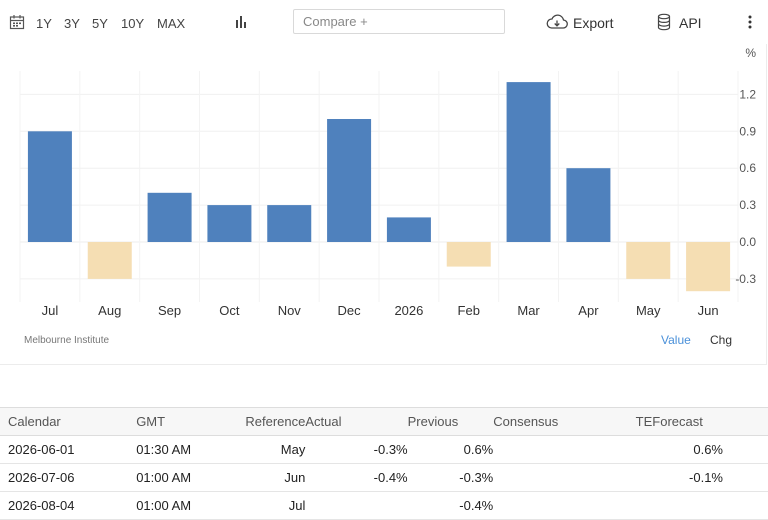 The image size is (768, 520). Describe the element at coordinates (275, 505) in the screenshot. I see `cell-reference: Jul` at that location.